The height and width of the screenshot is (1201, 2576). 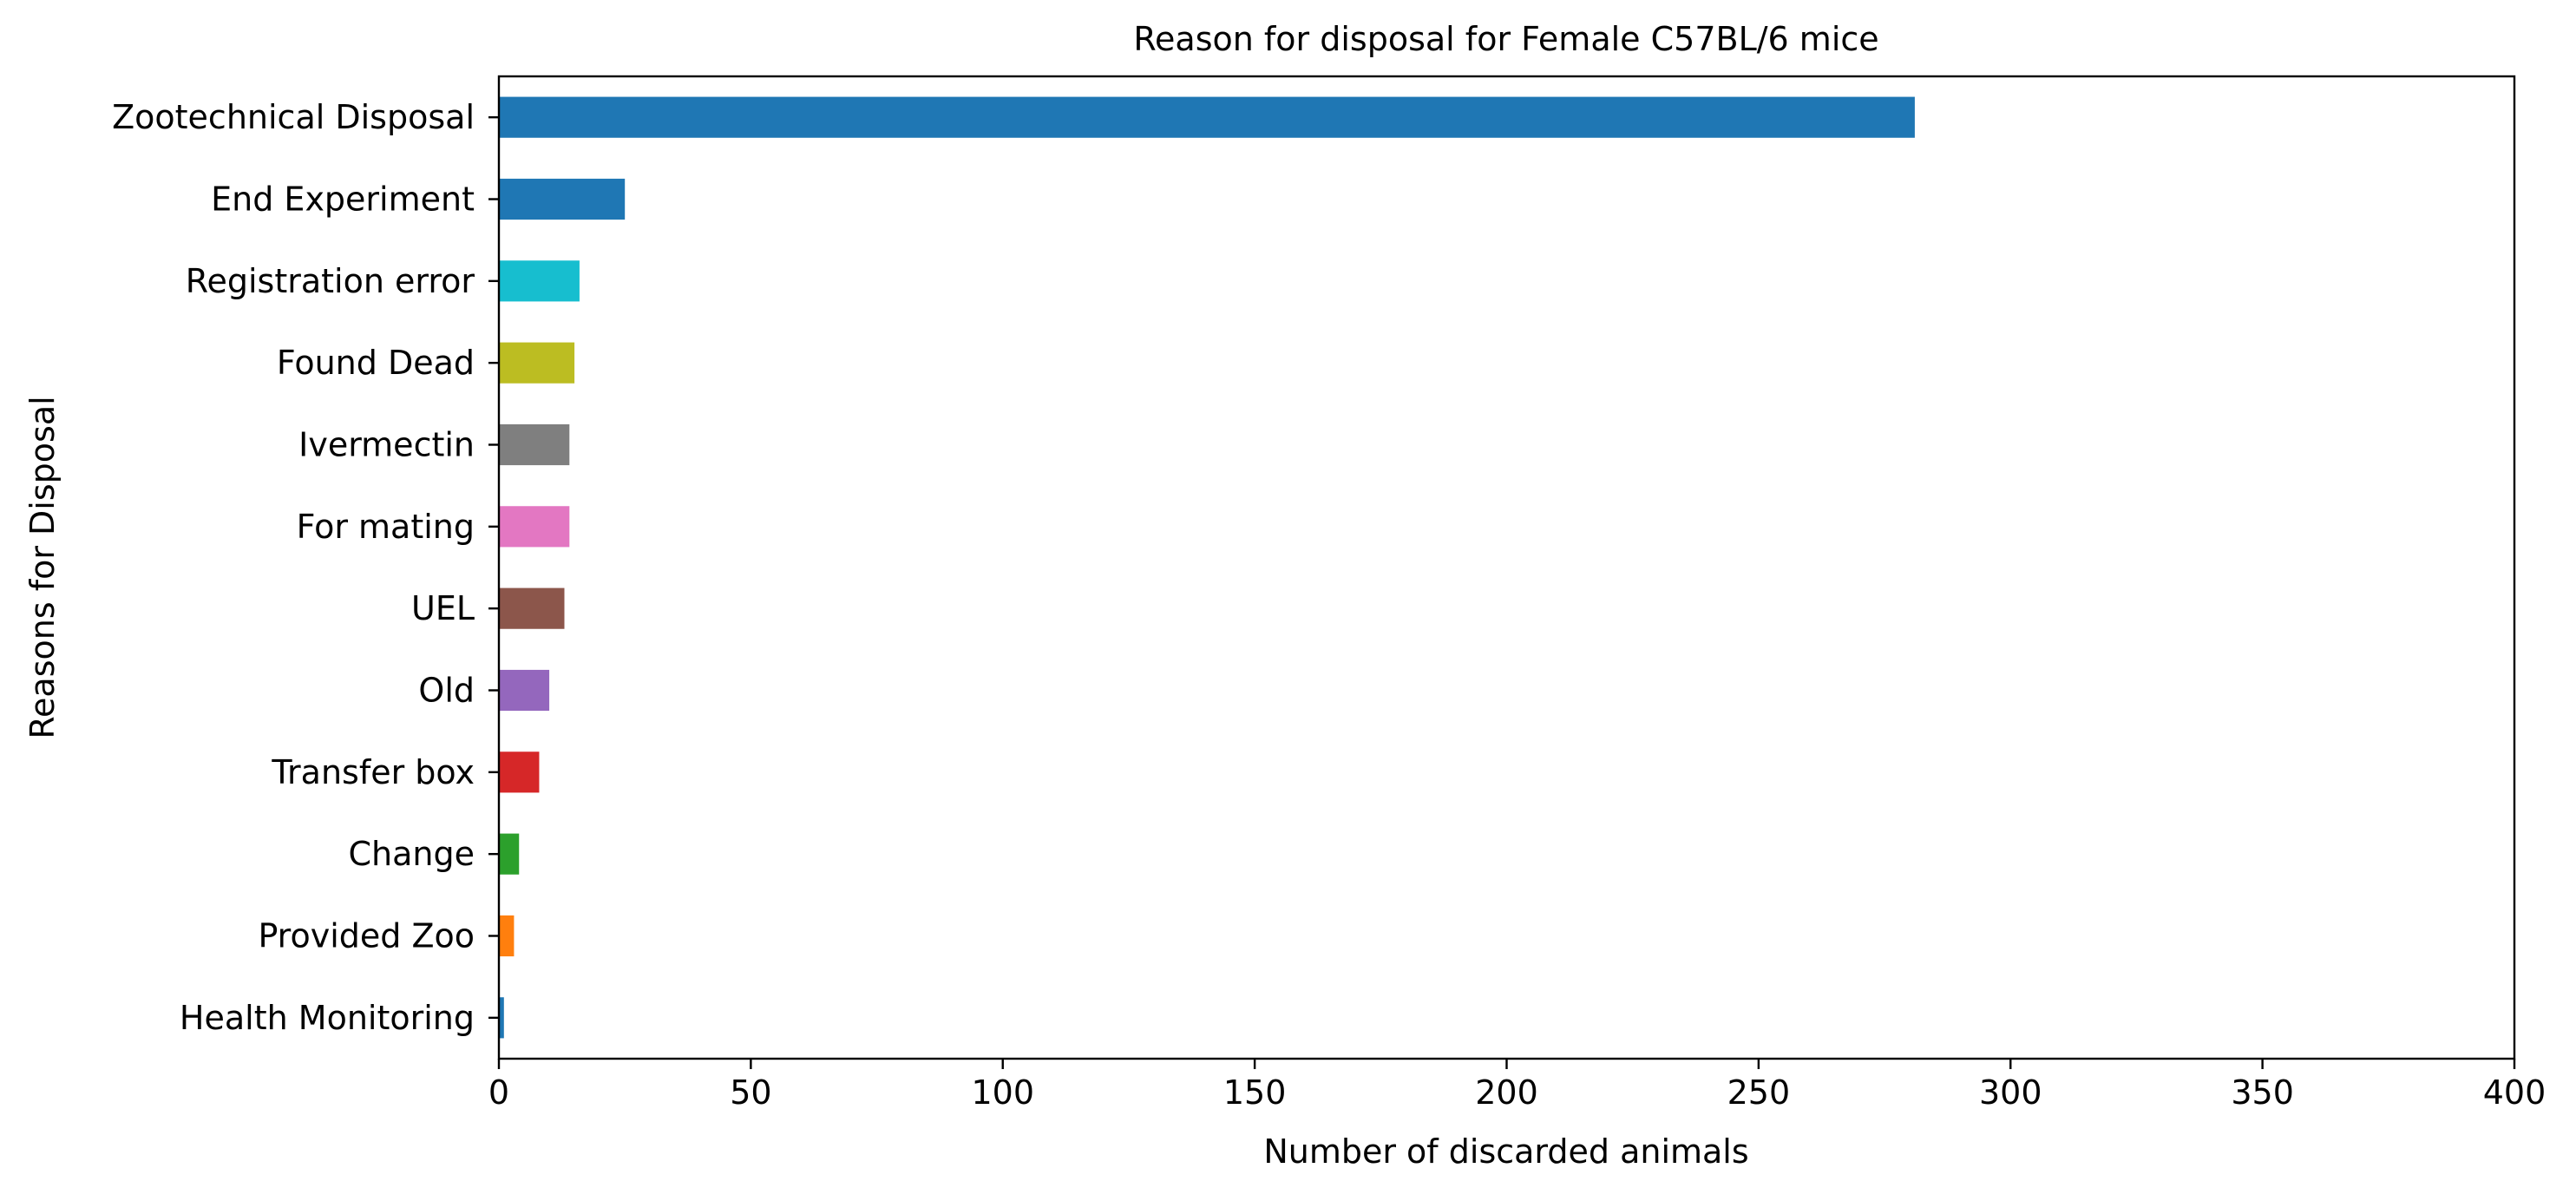 What do you see at coordinates (42, 567) in the screenshot?
I see `y-axis-label: Reasons for Disposal` at bounding box center [42, 567].